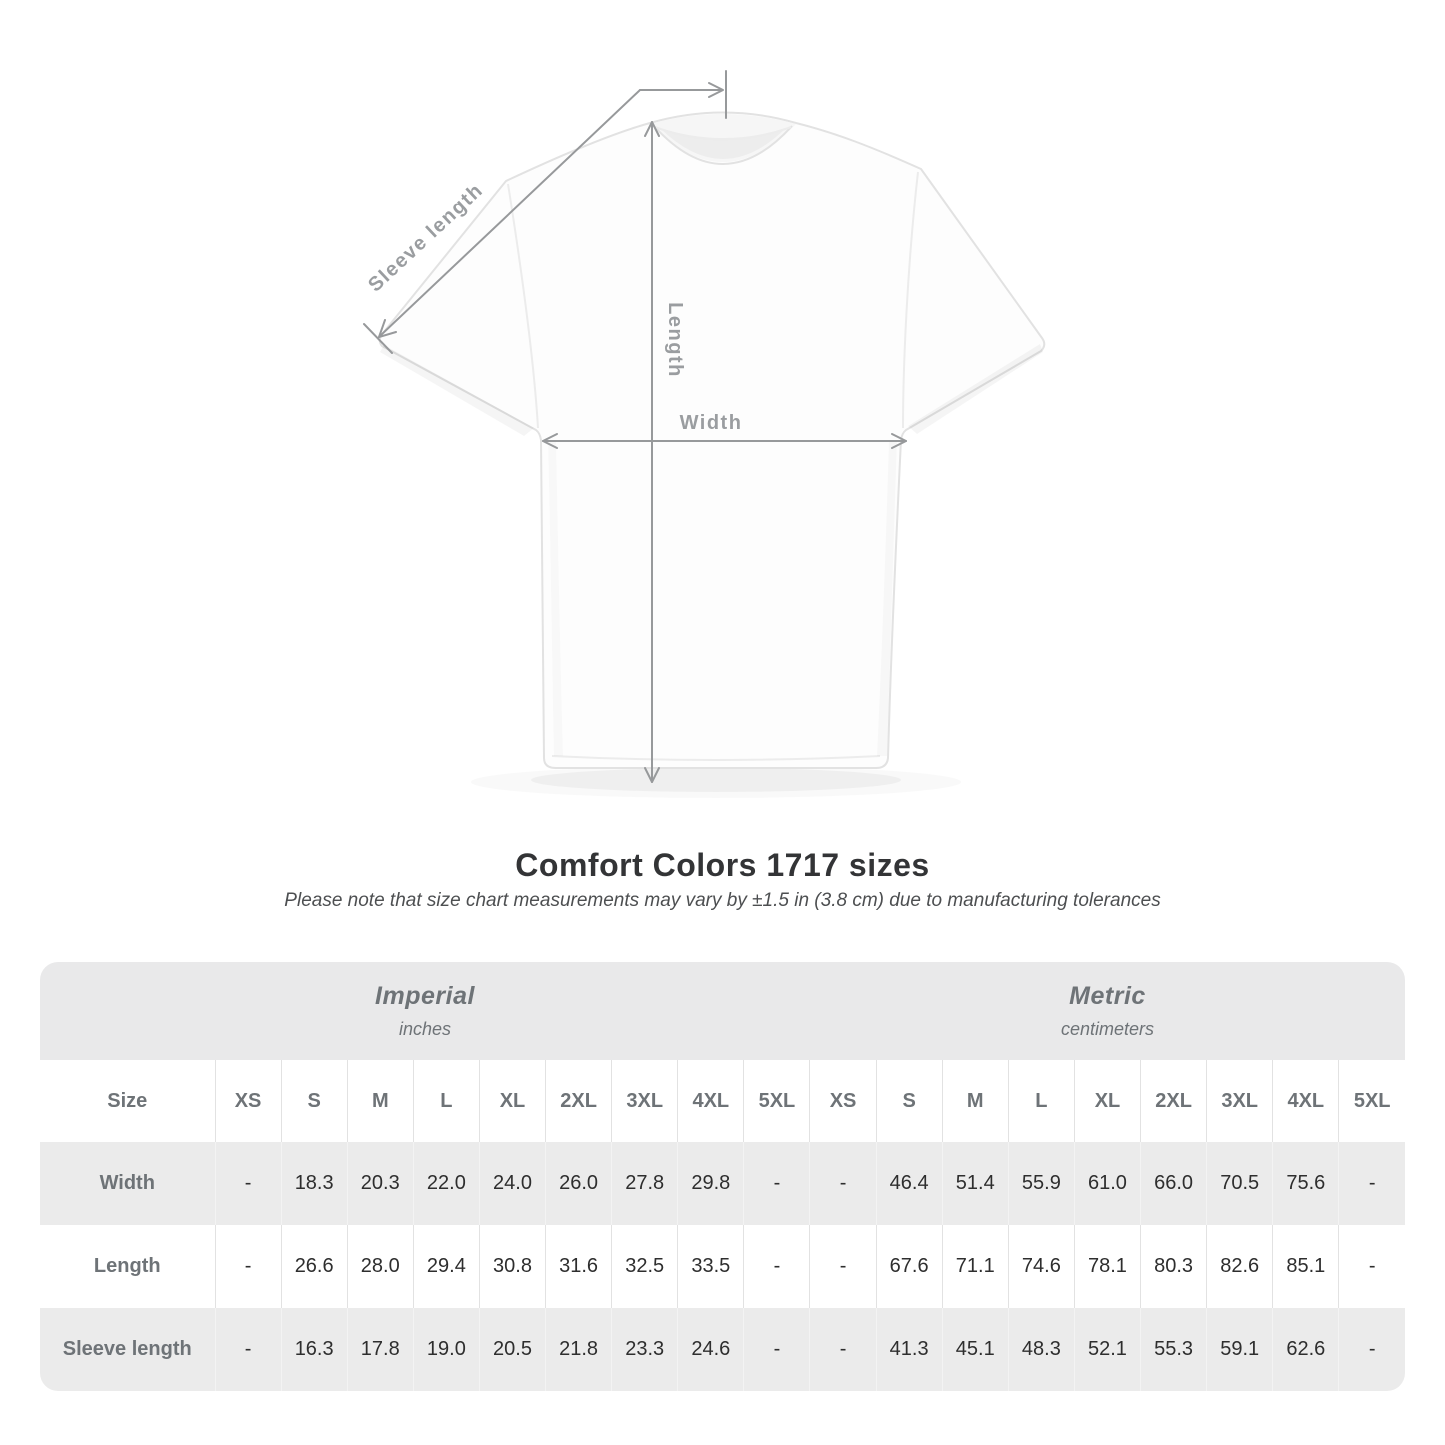  I want to click on size-col-metric-3xl: 3XL, so click(1239, 1101).